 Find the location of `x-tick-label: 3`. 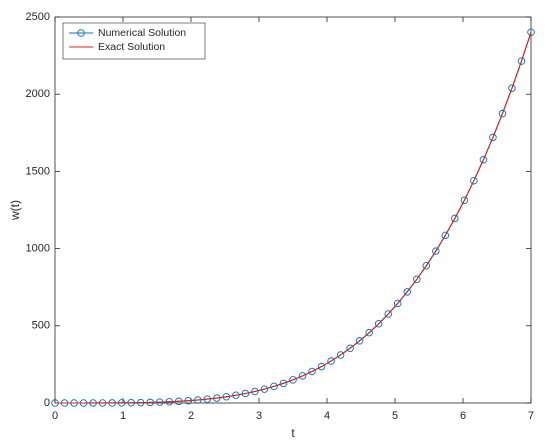

x-tick-label: 3 is located at coordinates (259, 416).